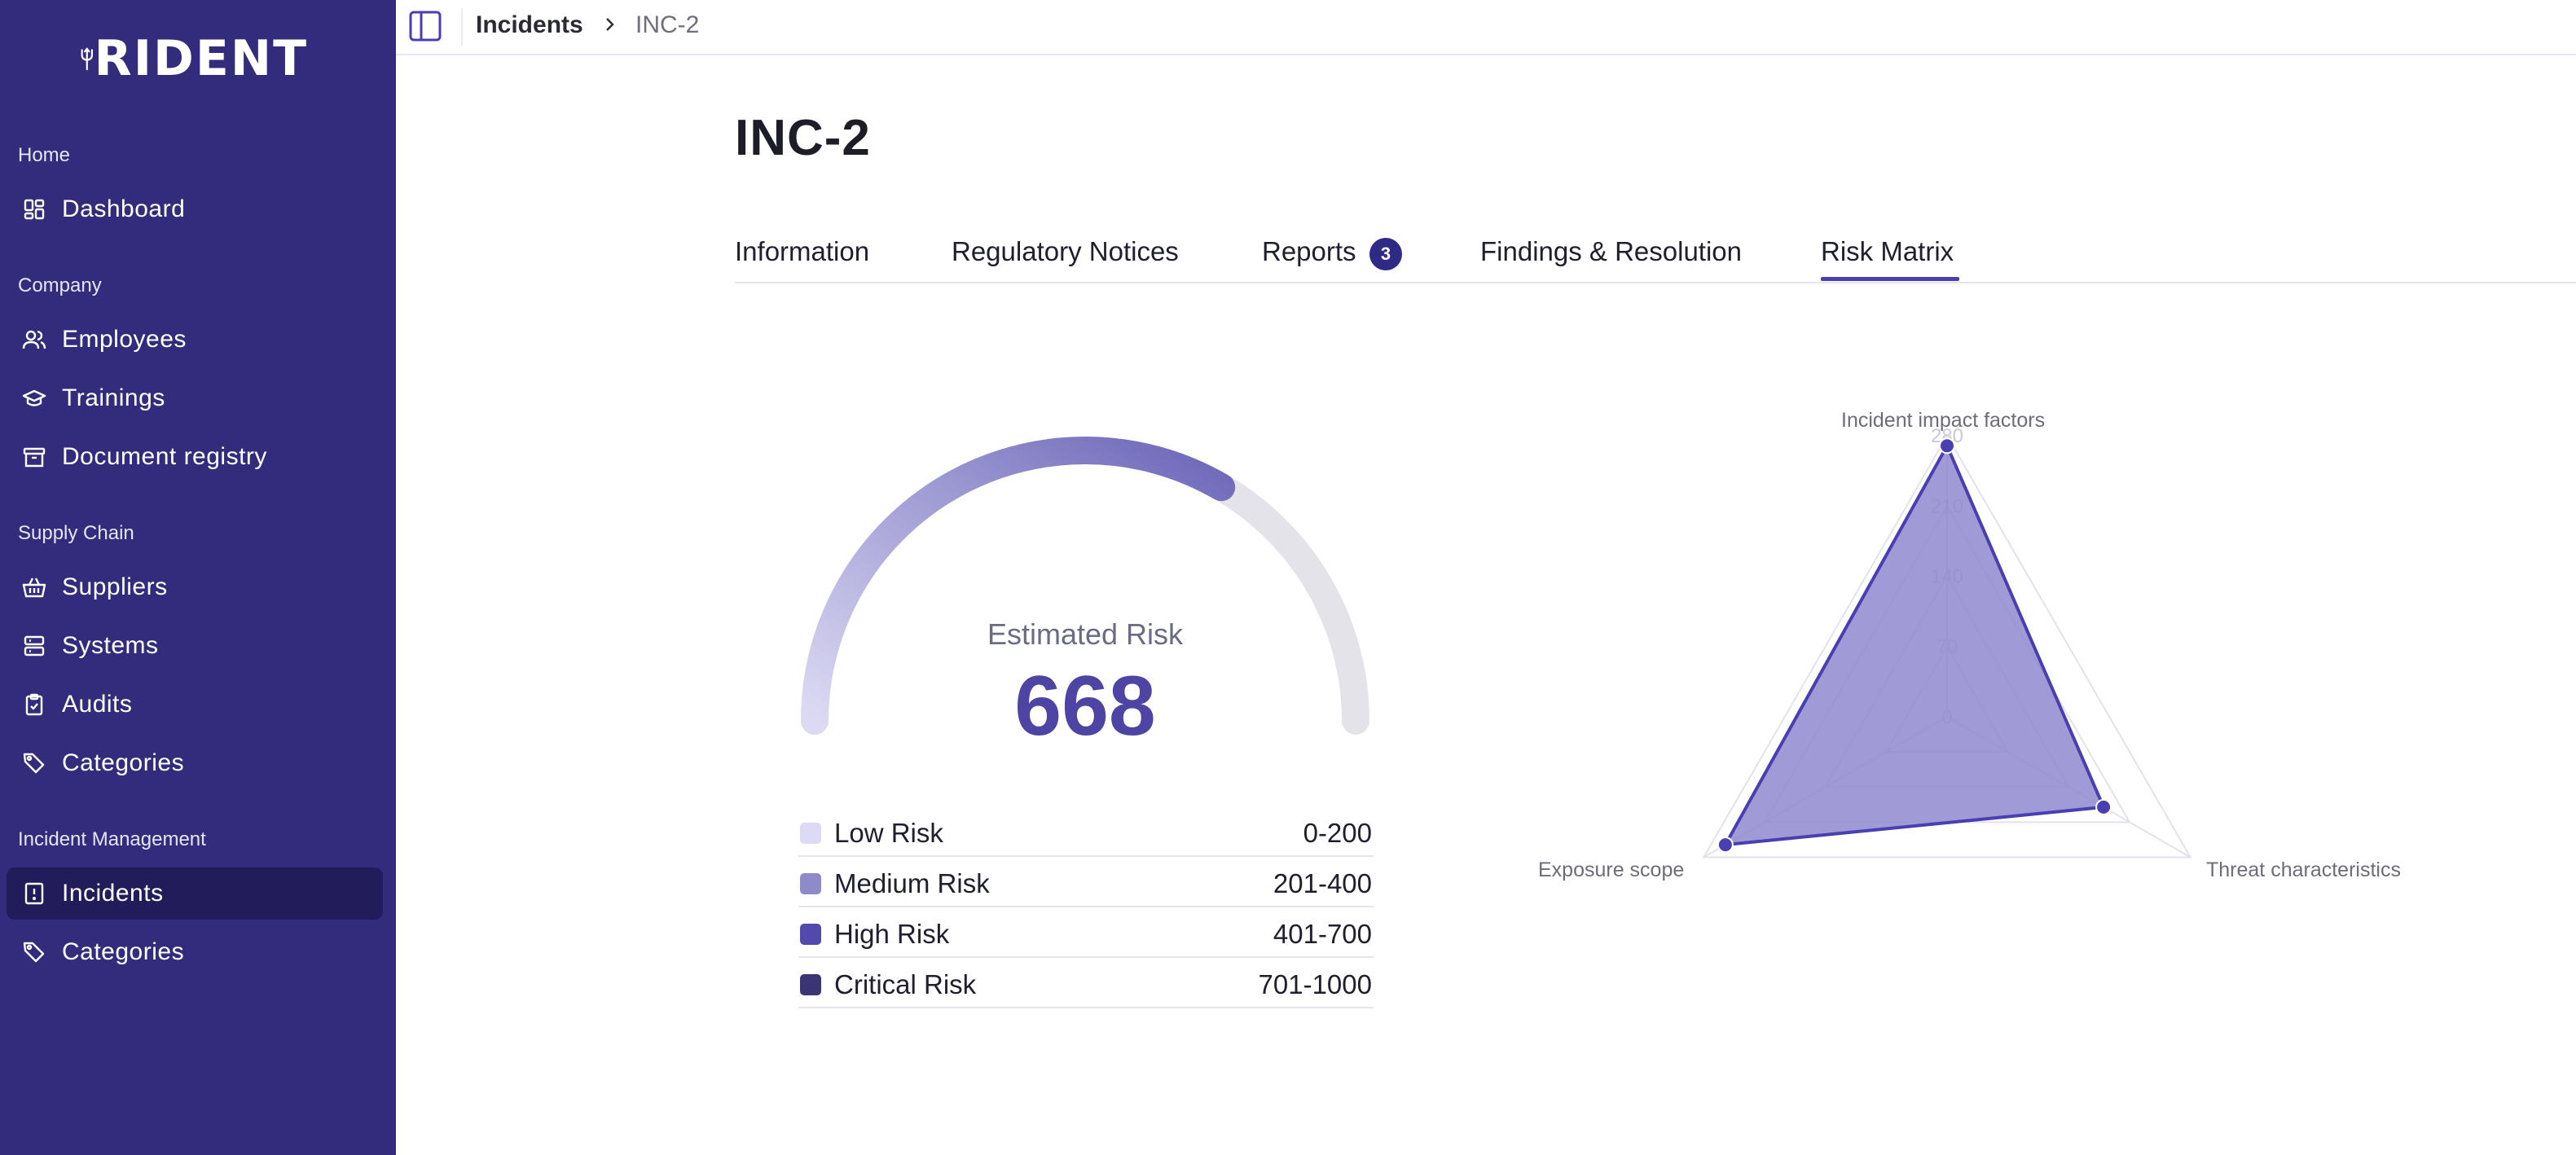  I want to click on radar-chart: 070140210280, so click(1947, 642).